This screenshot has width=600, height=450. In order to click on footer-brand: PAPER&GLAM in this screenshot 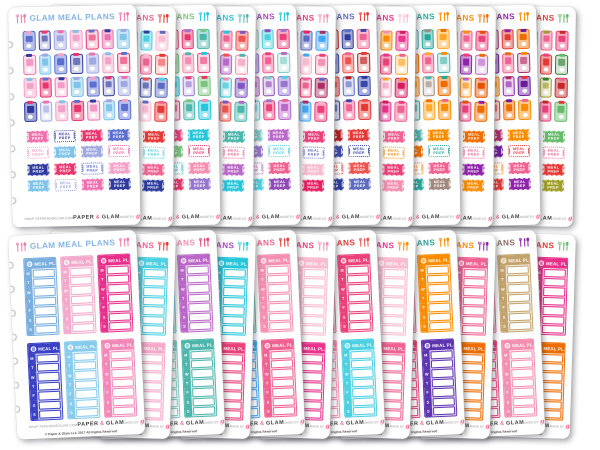, I will do `click(101, 423)`.